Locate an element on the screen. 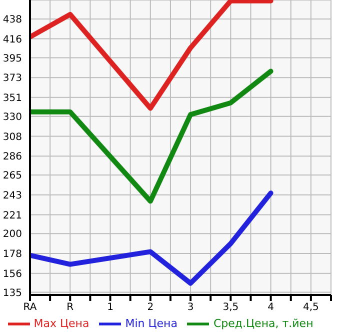  x-tick-label: RA is located at coordinates (30, 308).